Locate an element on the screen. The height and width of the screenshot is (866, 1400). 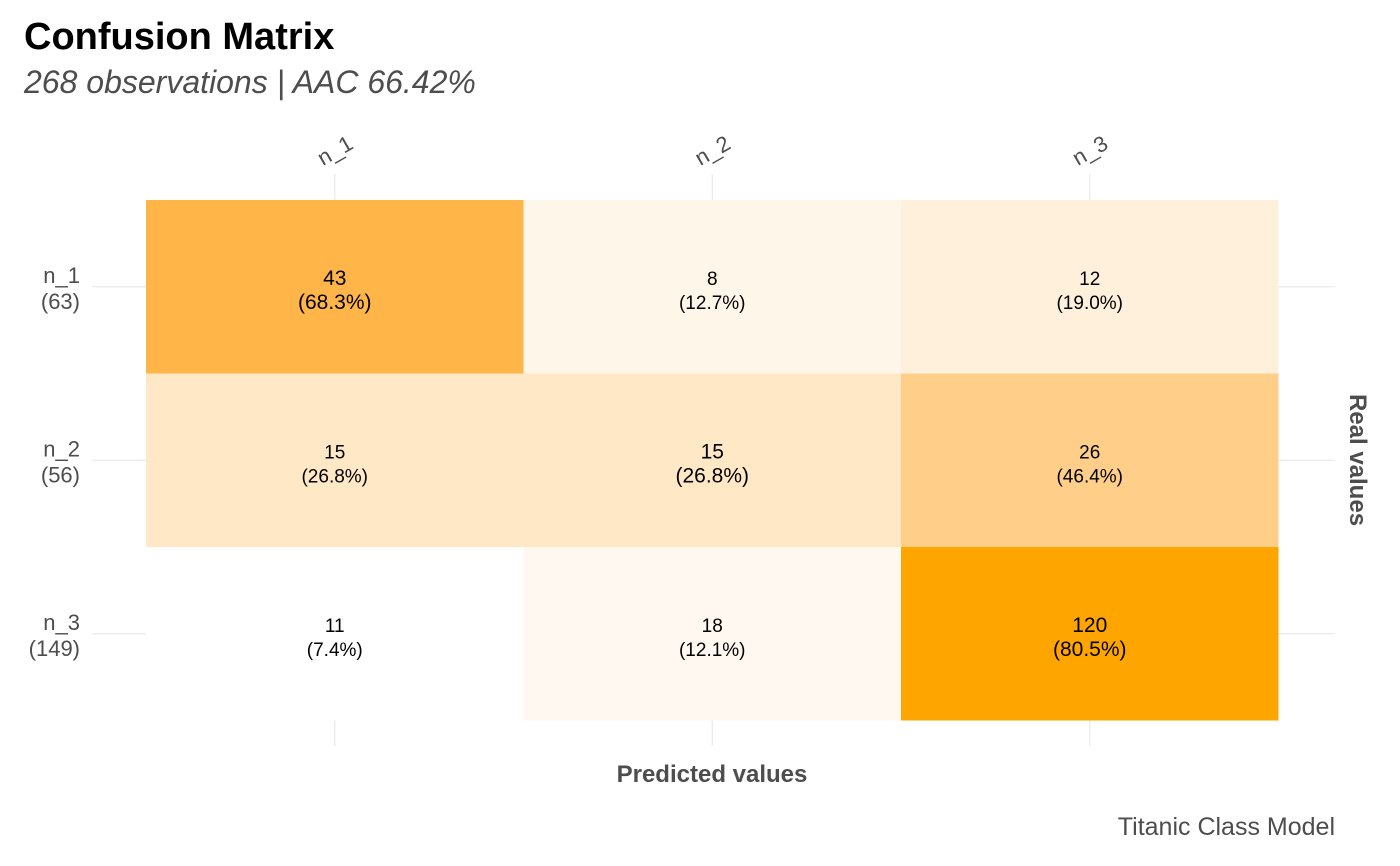
x-tick-labels: n_1 n_2 n_3 is located at coordinates (712, 150).